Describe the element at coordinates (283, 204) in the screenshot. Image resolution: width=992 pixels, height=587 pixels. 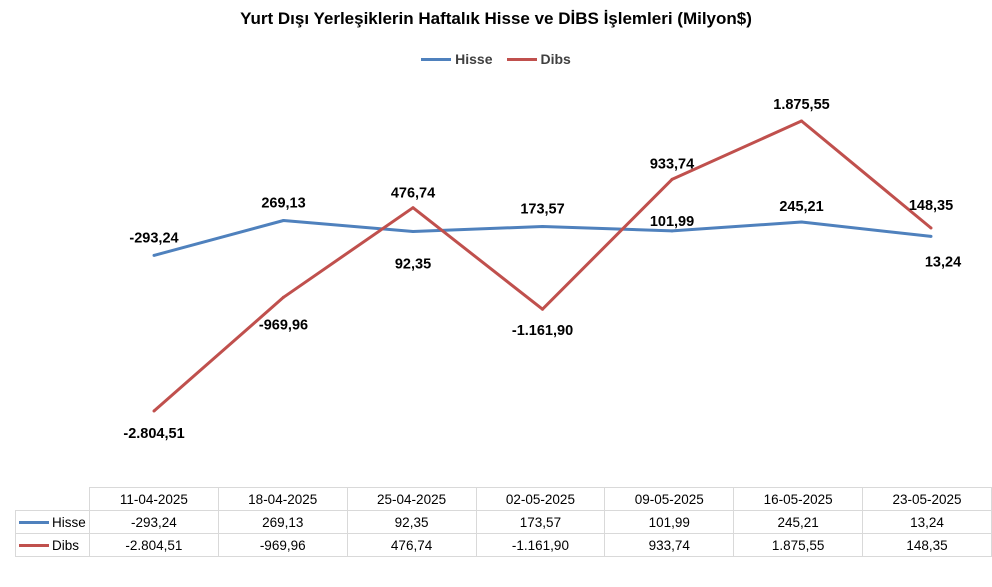
I see `data-label-hisse: 269,13` at that location.